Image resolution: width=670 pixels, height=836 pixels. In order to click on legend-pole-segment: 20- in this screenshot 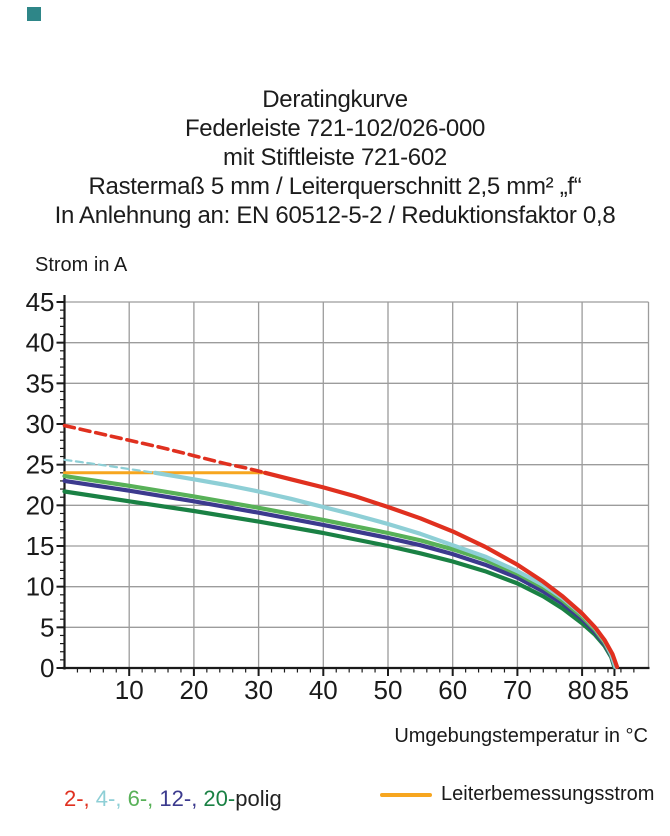, I will do `click(216, 798)`.